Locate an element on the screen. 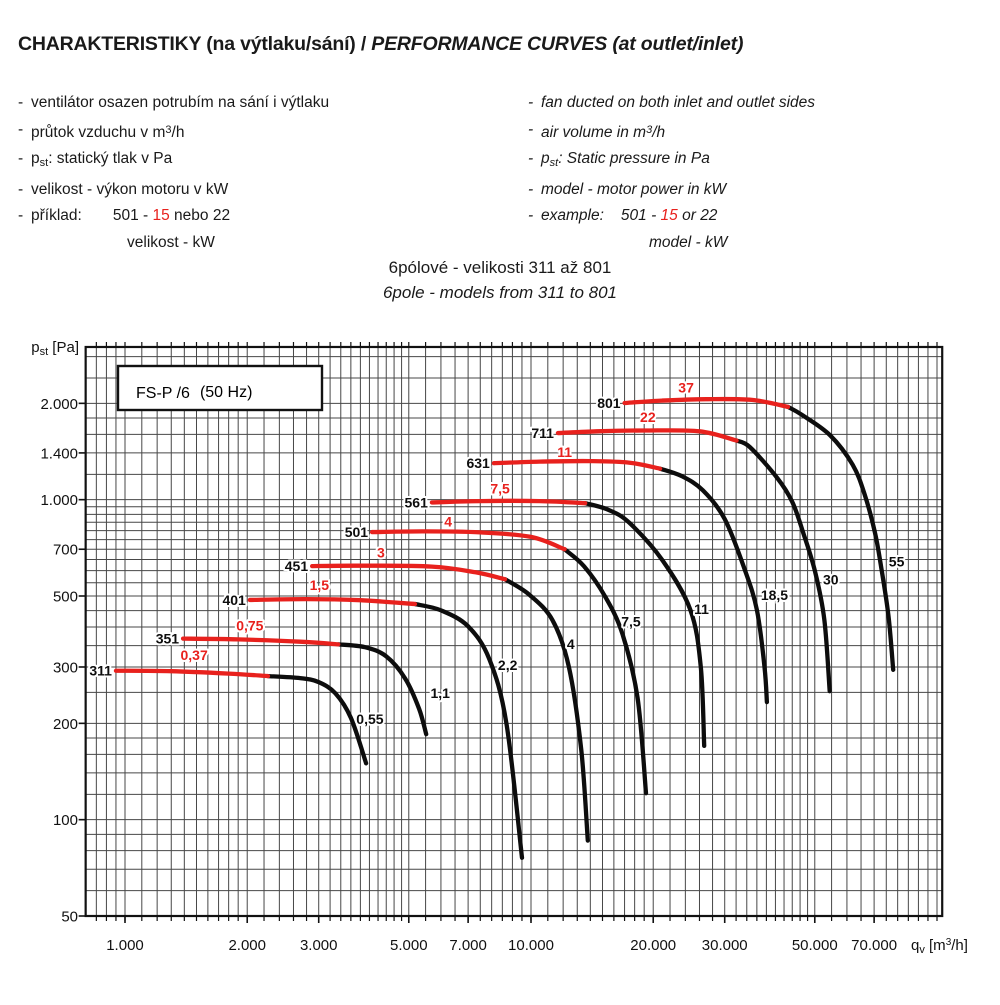  chart-subtitle-en: 6pole - models from 311 to 801 is located at coordinates (500, 292).